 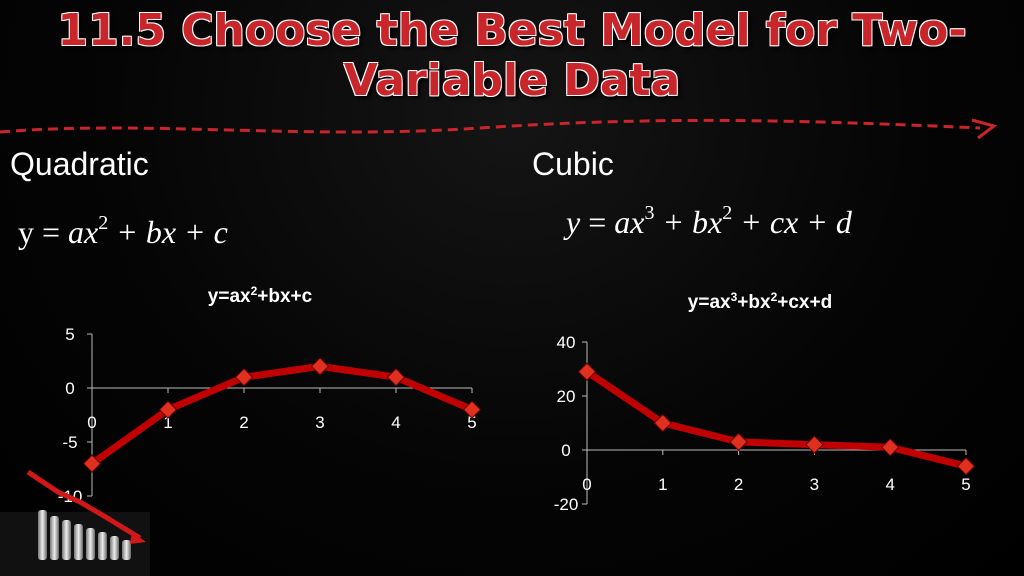 What do you see at coordinates (79, 164) in the screenshot?
I see `quadratic-label: Quadratic` at bounding box center [79, 164].